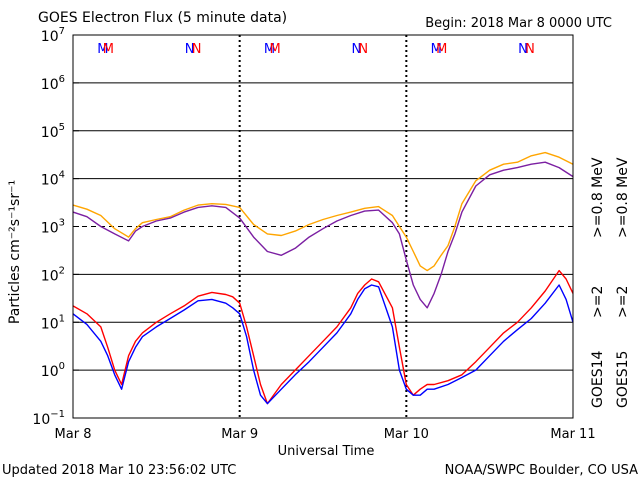 The width and height of the screenshot is (640, 480). I want to click on updated-timestamp: Updated 2018 Mar 10 23:56:02 UTC, so click(119, 470).